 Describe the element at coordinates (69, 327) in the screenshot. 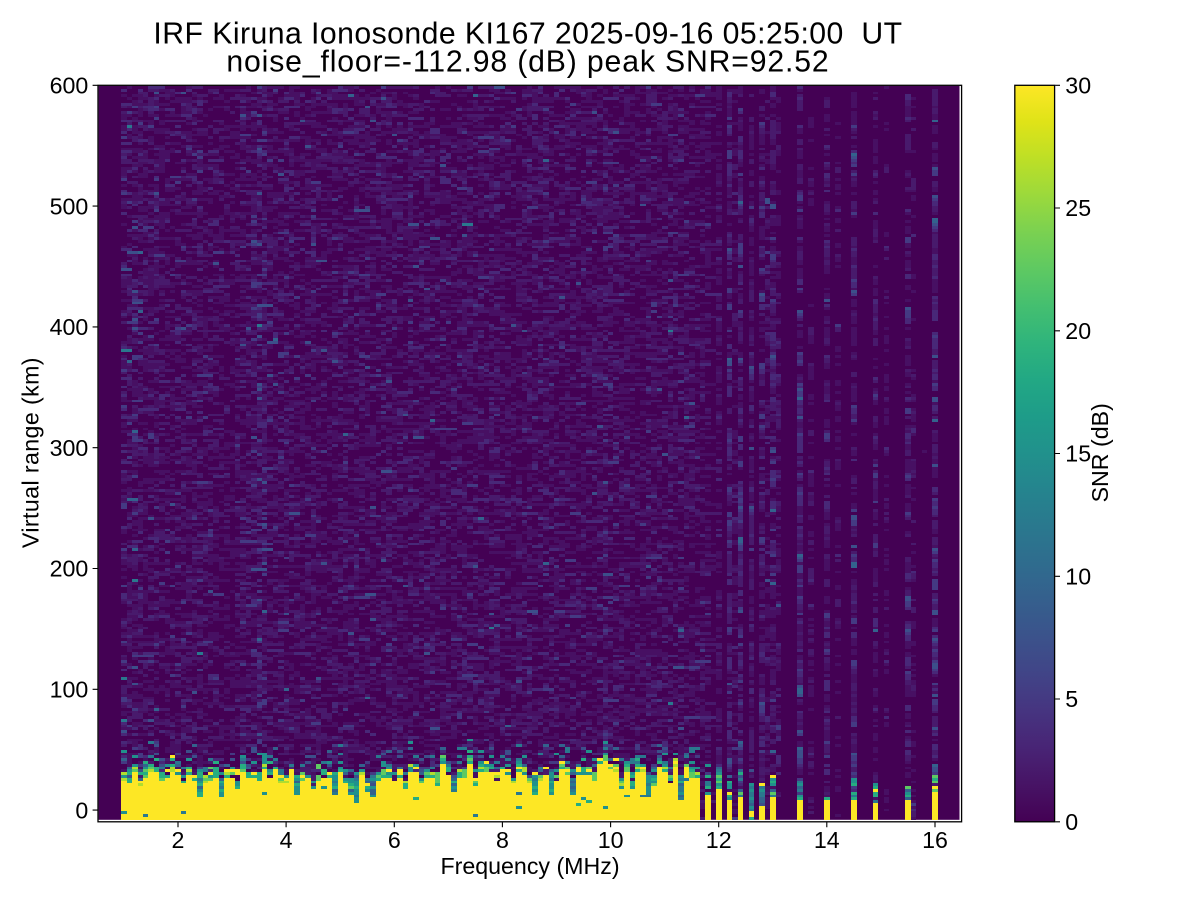

I see `svg-text: 400` at that location.